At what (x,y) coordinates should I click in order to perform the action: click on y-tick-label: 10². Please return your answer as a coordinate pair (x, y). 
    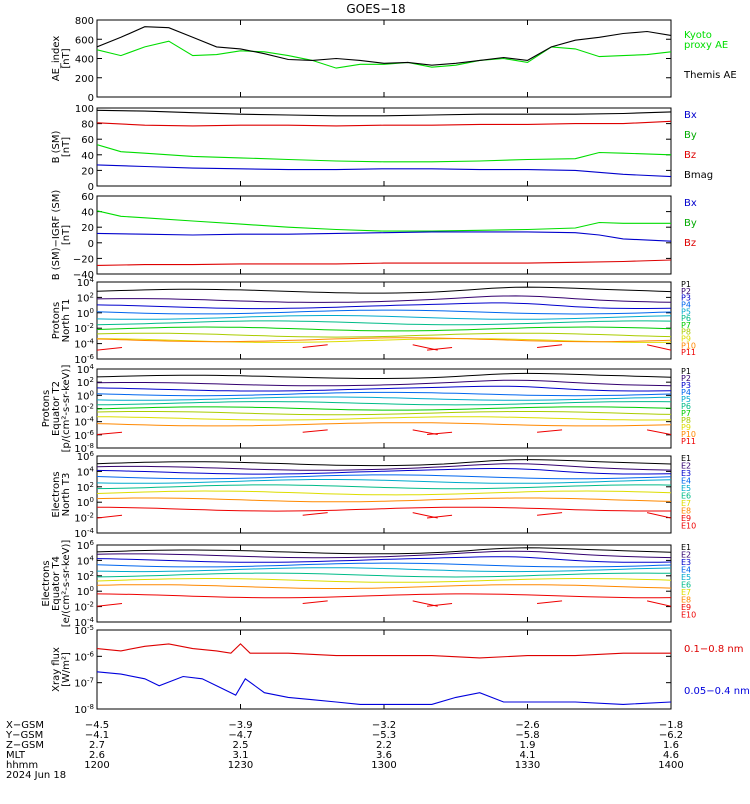
    Looking at the image, I should click on (85, 382).